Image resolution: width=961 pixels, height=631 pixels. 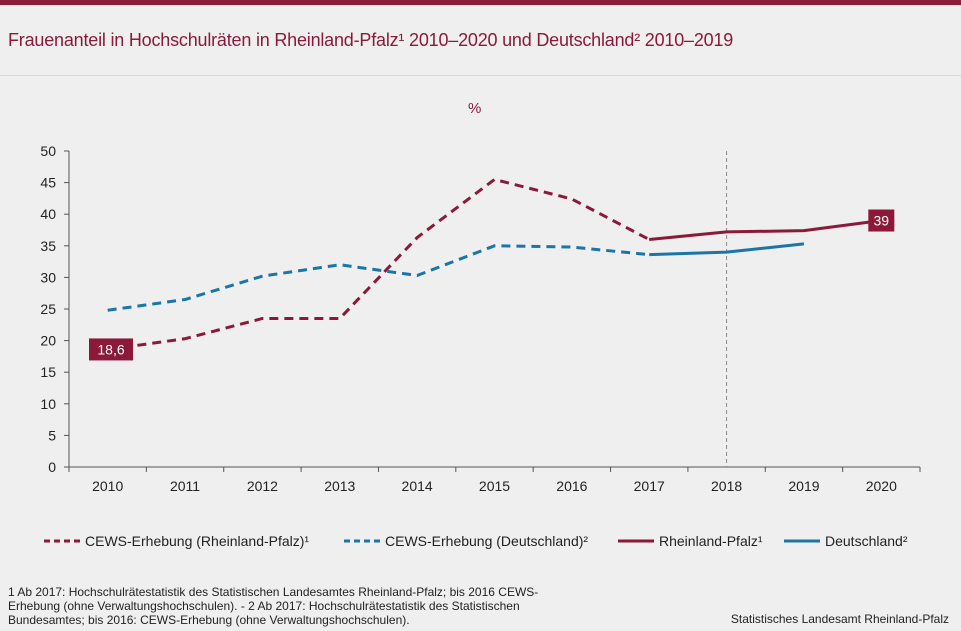 What do you see at coordinates (866, 541) in the screenshot?
I see `legend-label: Deutschland²` at bounding box center [866, 541].